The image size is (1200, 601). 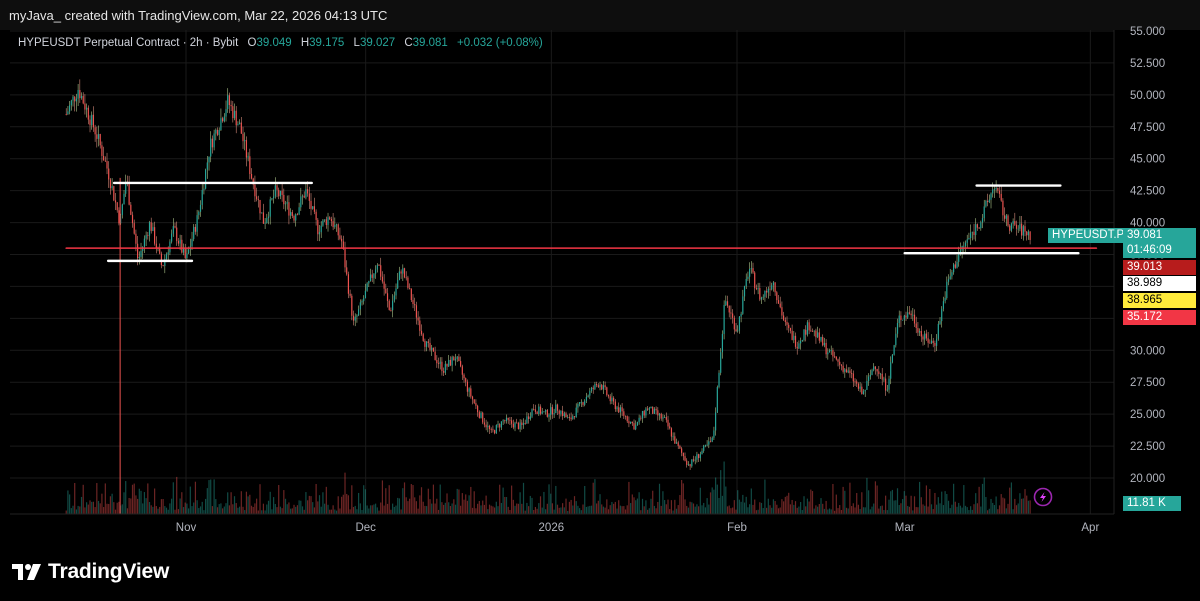 What do you see at coordinates (1147, 160) in the screenshot?
I see `y-tick-label: 45.000` at bounding box center [1147, 160].